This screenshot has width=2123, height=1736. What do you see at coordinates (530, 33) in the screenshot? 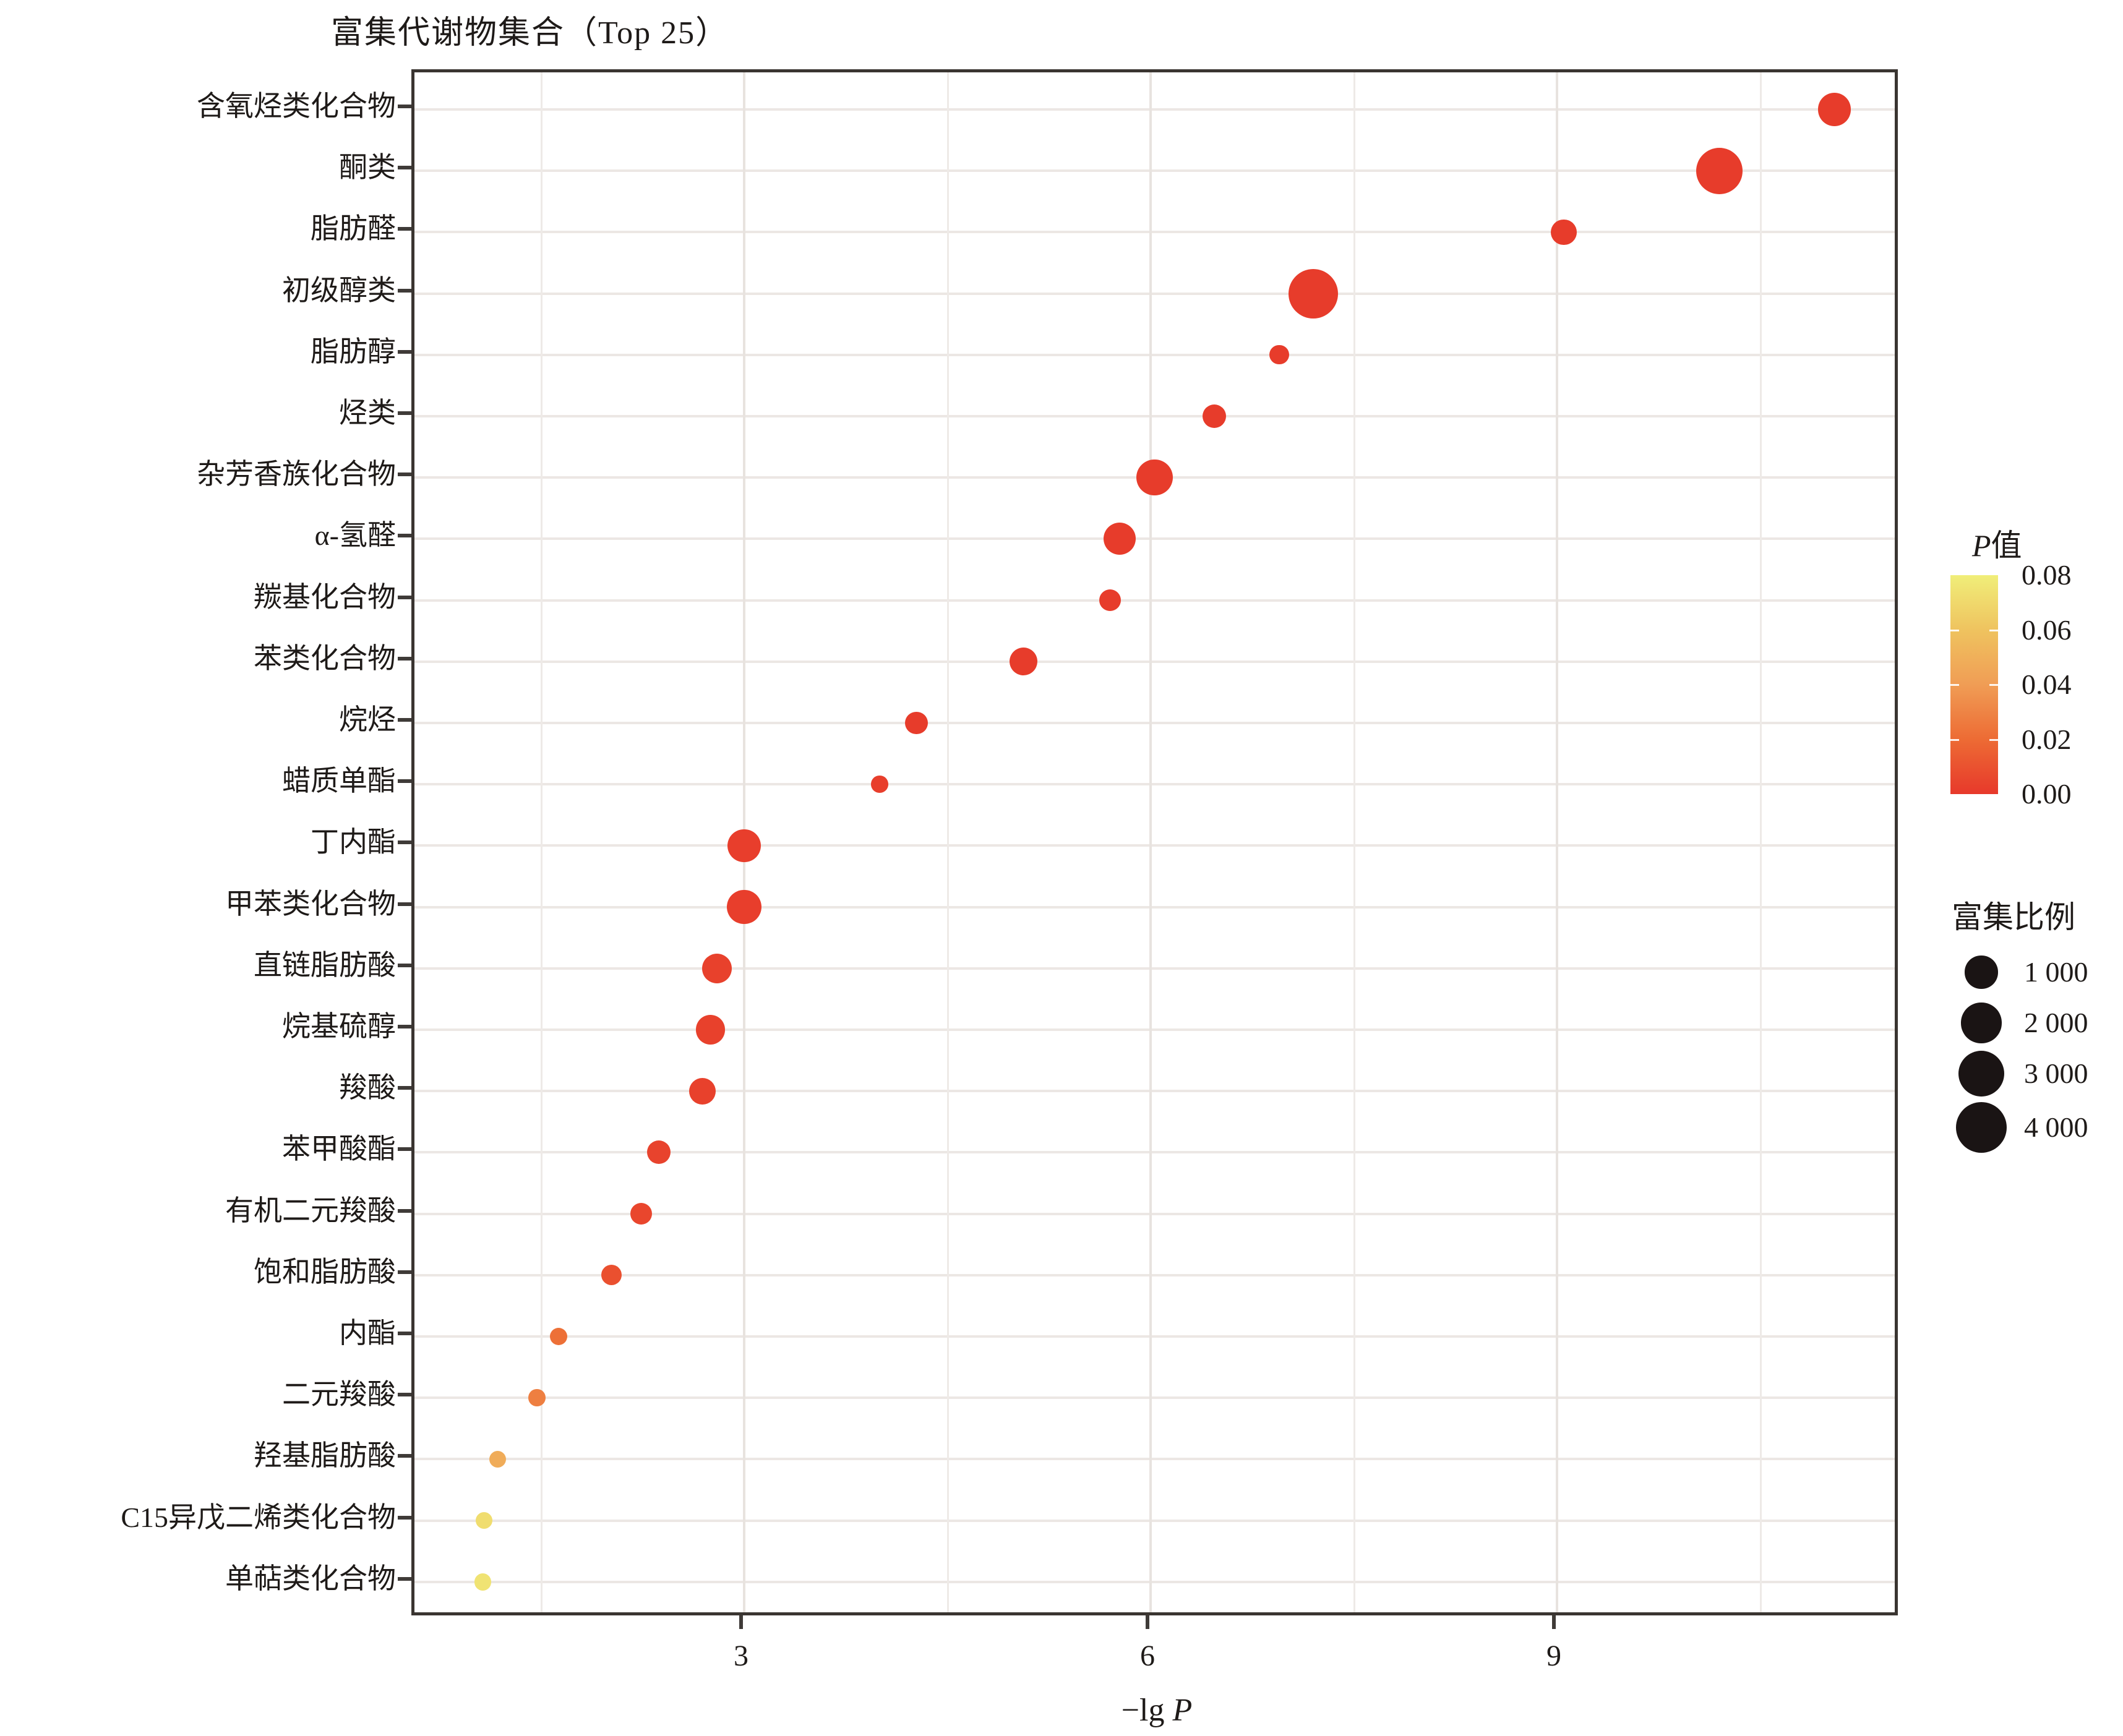
I see `chart-title: 富集代谢物集合（Top 25）` at bounding box center [530, 33].